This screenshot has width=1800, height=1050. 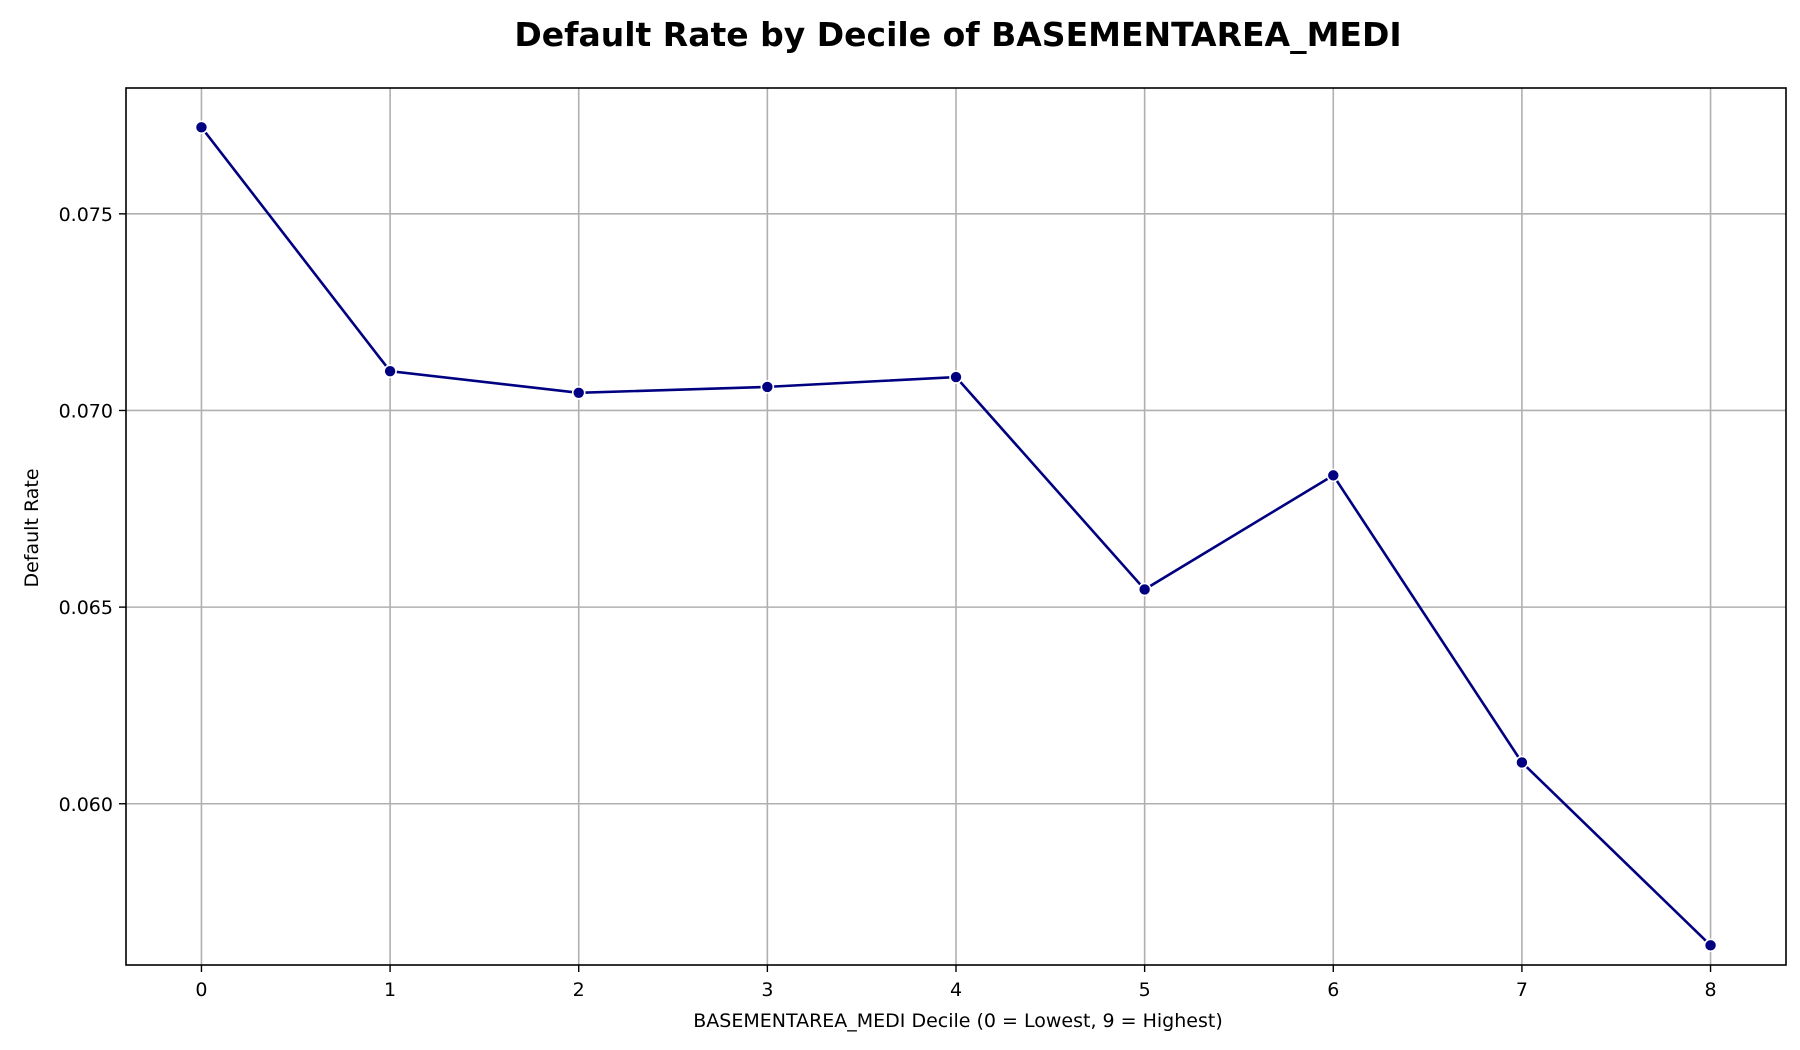 What do you see at coordinates (767, 990) in the screenshot?
I see `x-tick-label: 3` at bounding box center [767, 990].